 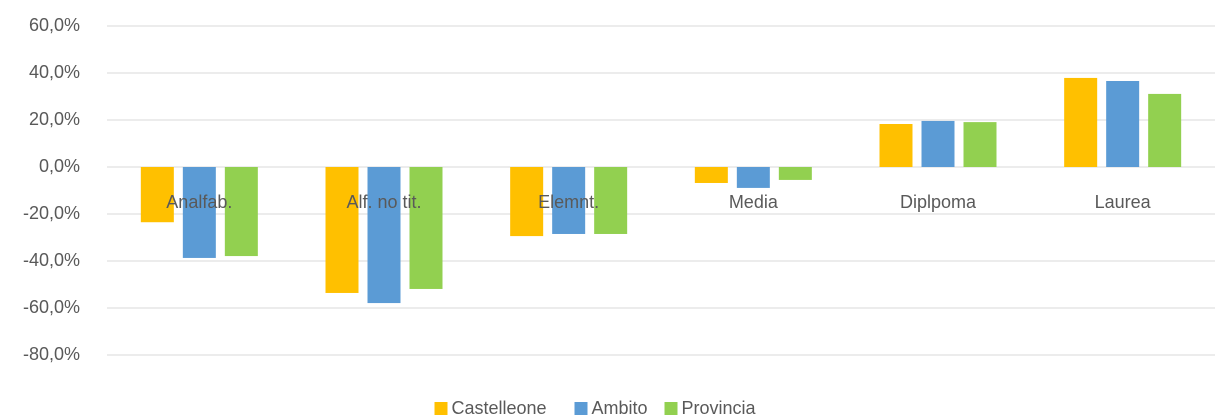 What do you see at coordinates (199, 202) in the screenshot?
I see `x-tick-label: Analfab.` at bounding box center [199, 202].